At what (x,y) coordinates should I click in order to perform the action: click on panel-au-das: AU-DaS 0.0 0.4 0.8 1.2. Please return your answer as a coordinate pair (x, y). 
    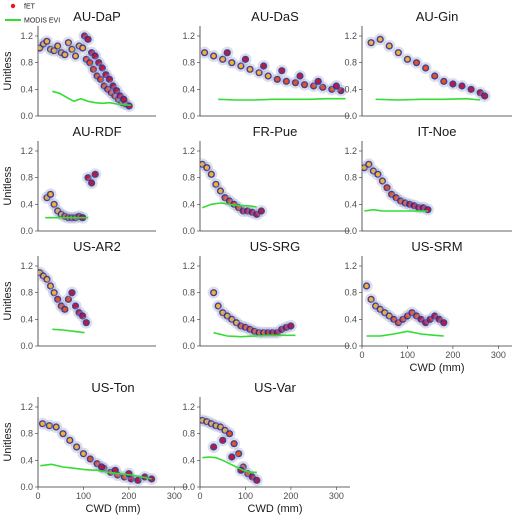
    Looking at the image, I should click on (266, 65).